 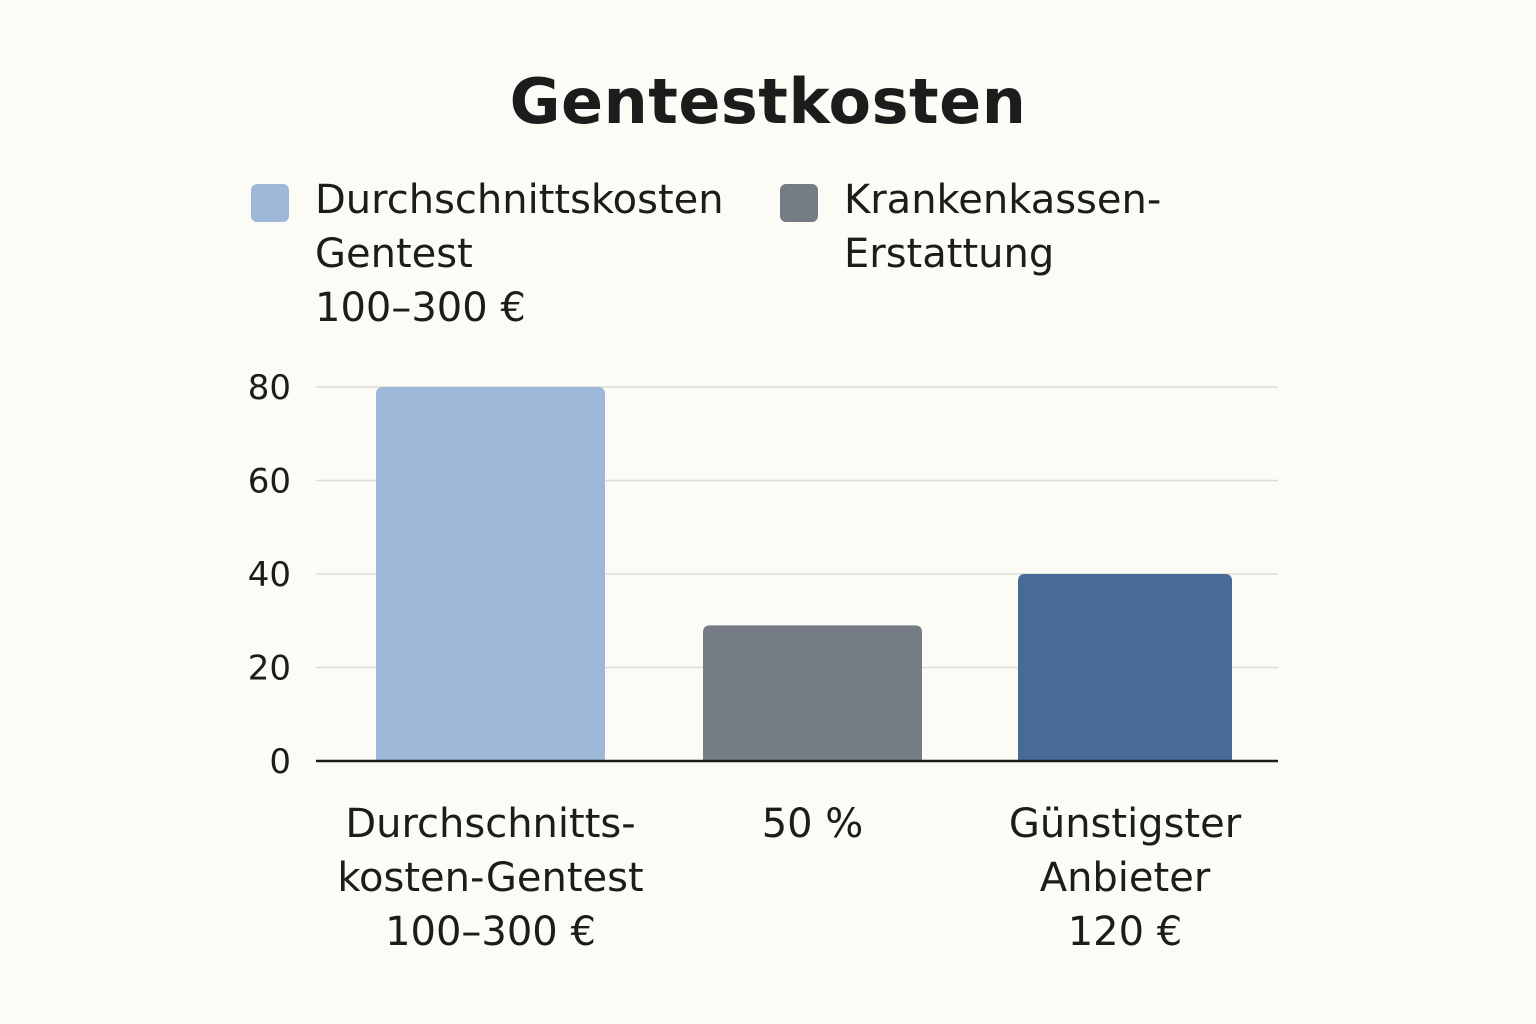 What do you see at coordinates (490, 574) in the screenshot?
I see `bar-average-cost` at bounding box center [490, 574].